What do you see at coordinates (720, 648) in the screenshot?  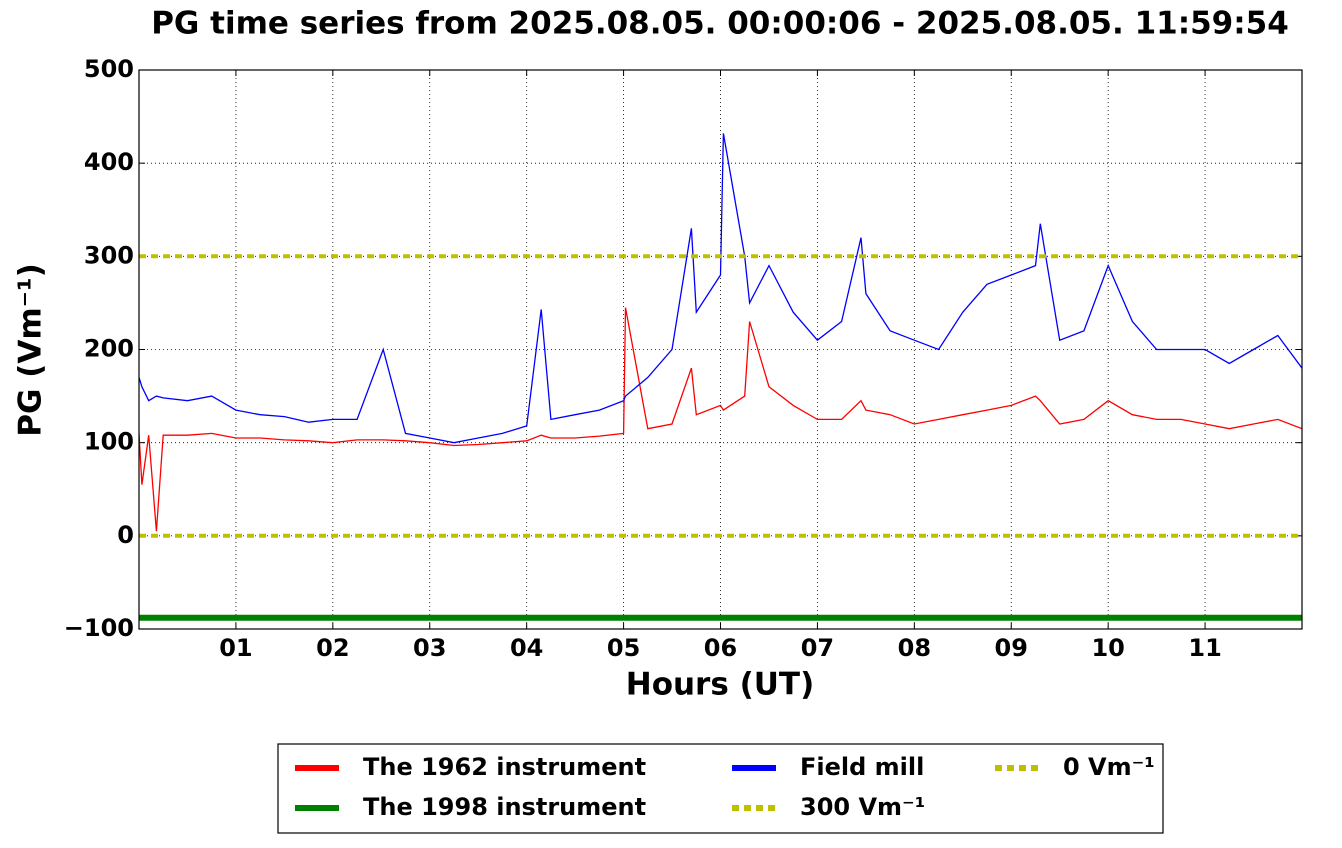 I see `x-tick-label: 06` at bounding box center [720, 648].